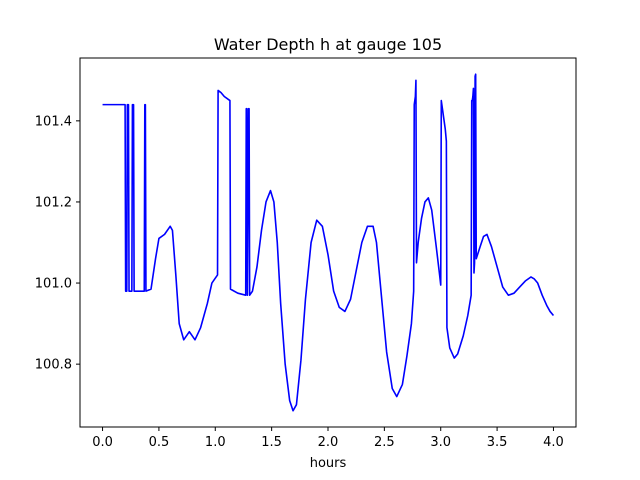 Image resolution: width=640 pixels, height=480 pixels. I want to click on x-tick-label: 0.0, so click(102, 442).